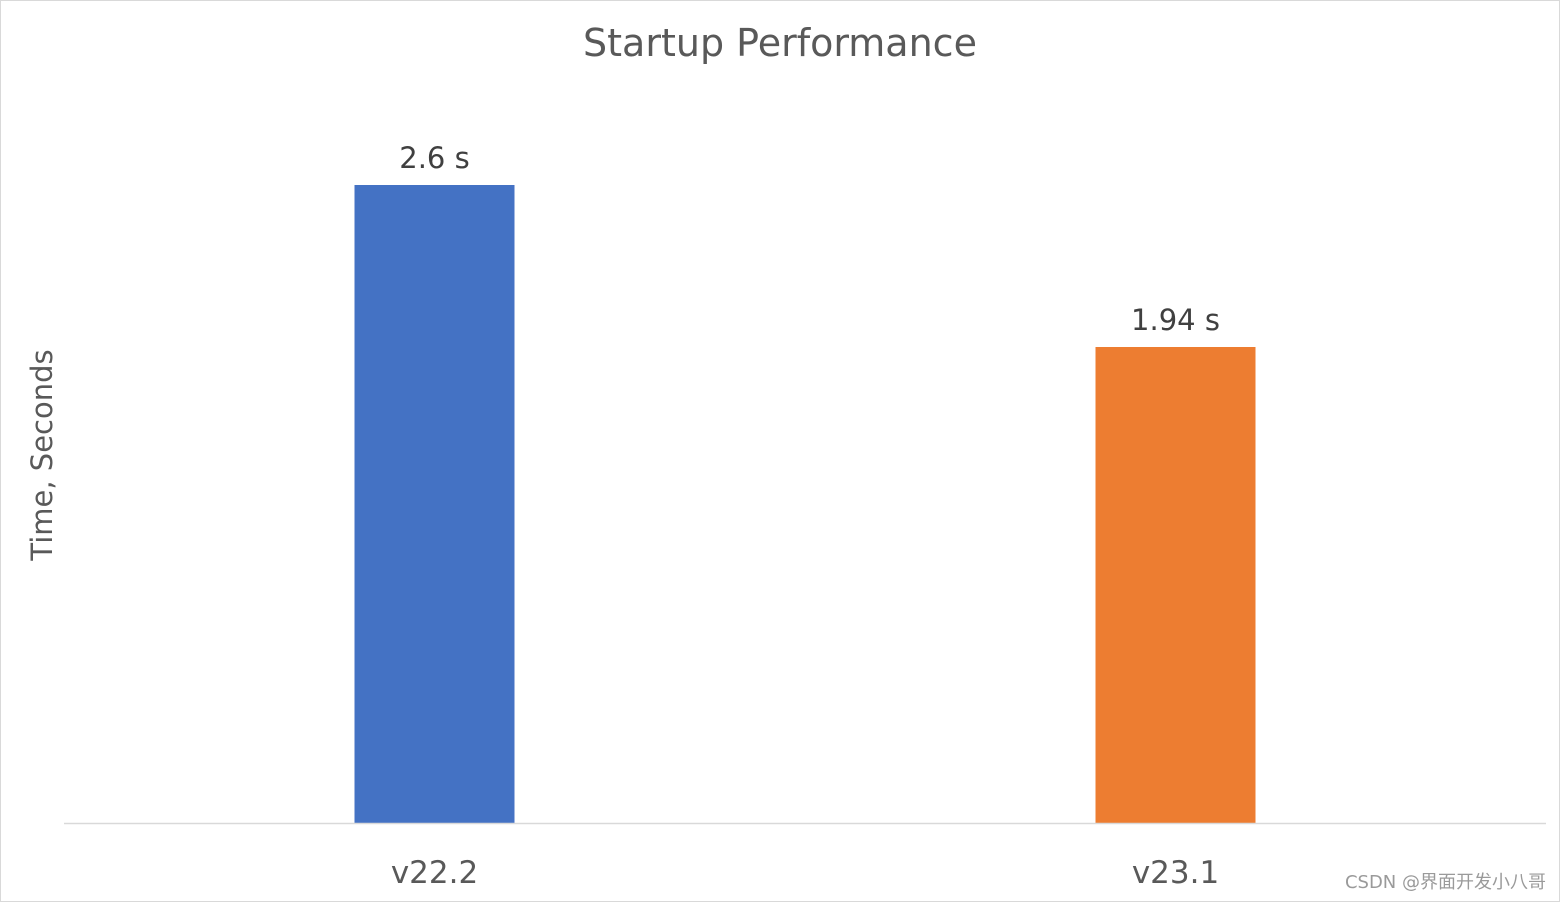 The height and width of the screenshot is (902, 1560). Describe the element at coordinates (1175, 873) in the screenshot. I see `x-tick-label-v23.1: v23.1` at that location.